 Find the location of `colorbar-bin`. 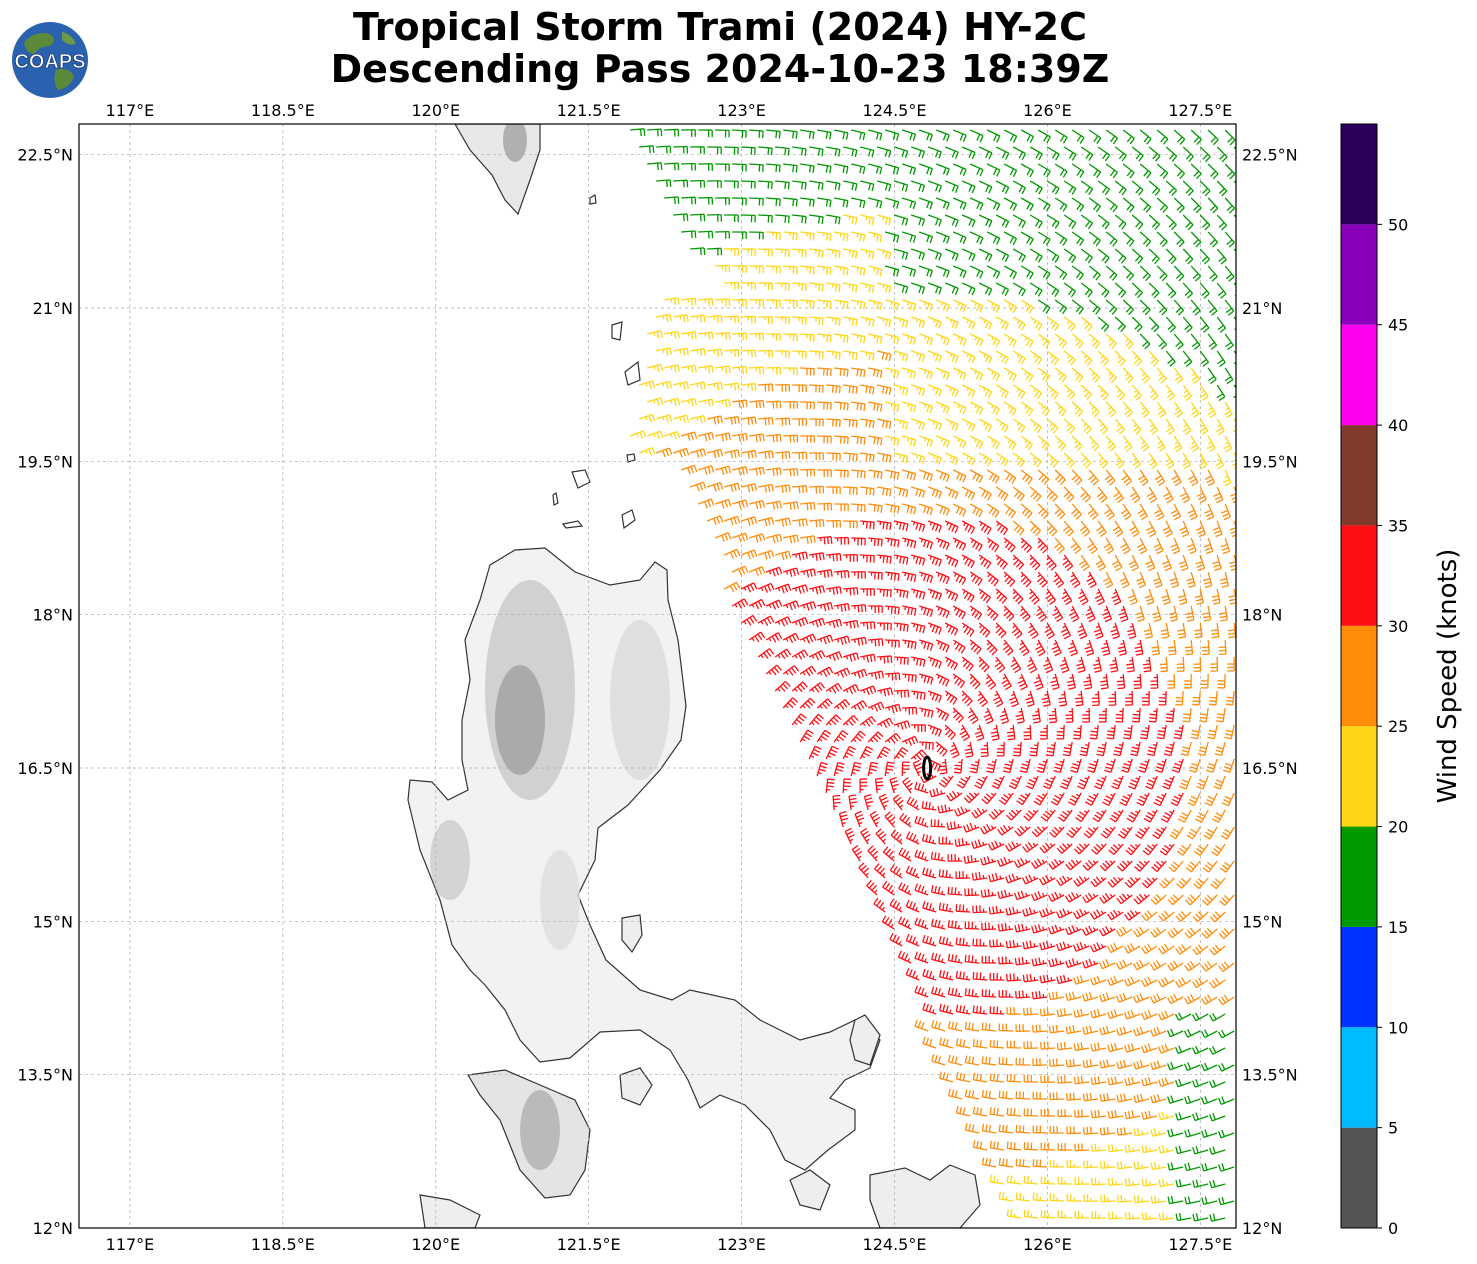

colorbar-bin is located at coordinates (1359, 375).